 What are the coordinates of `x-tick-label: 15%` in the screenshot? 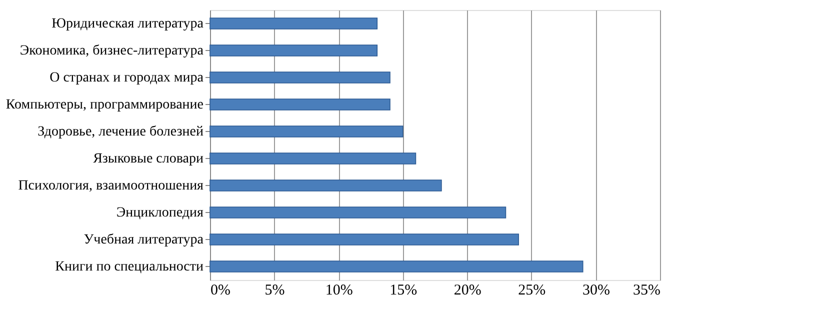 It's located at (404, 290).